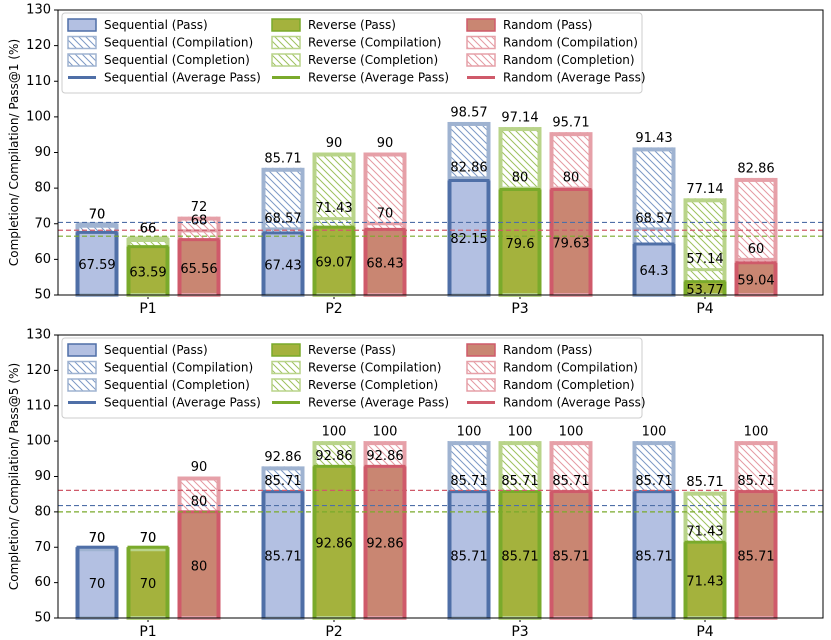 The image size is (831, 640). I want to click on completion-label: 77.14, so click(704, 189).